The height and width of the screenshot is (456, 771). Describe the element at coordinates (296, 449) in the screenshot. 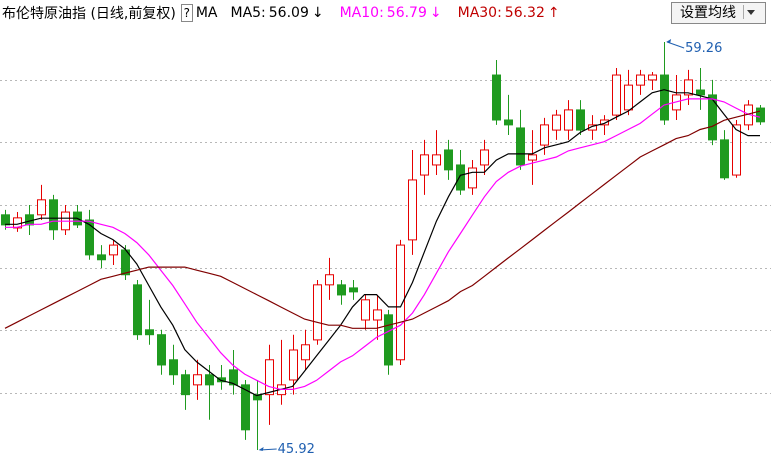

I see `annotation-label: 45.92` at that location.